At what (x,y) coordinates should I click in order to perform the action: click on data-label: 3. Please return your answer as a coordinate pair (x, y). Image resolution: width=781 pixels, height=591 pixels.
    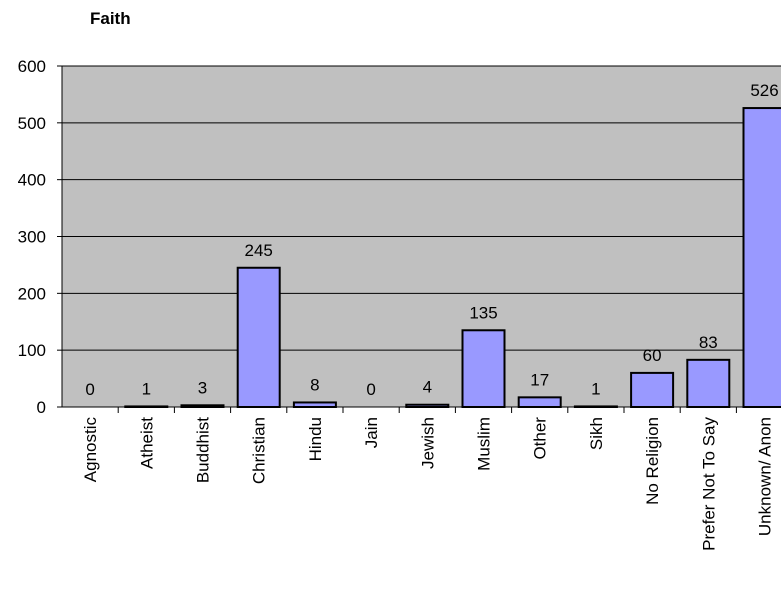
    Looking at the image, I should click on (202, 387).